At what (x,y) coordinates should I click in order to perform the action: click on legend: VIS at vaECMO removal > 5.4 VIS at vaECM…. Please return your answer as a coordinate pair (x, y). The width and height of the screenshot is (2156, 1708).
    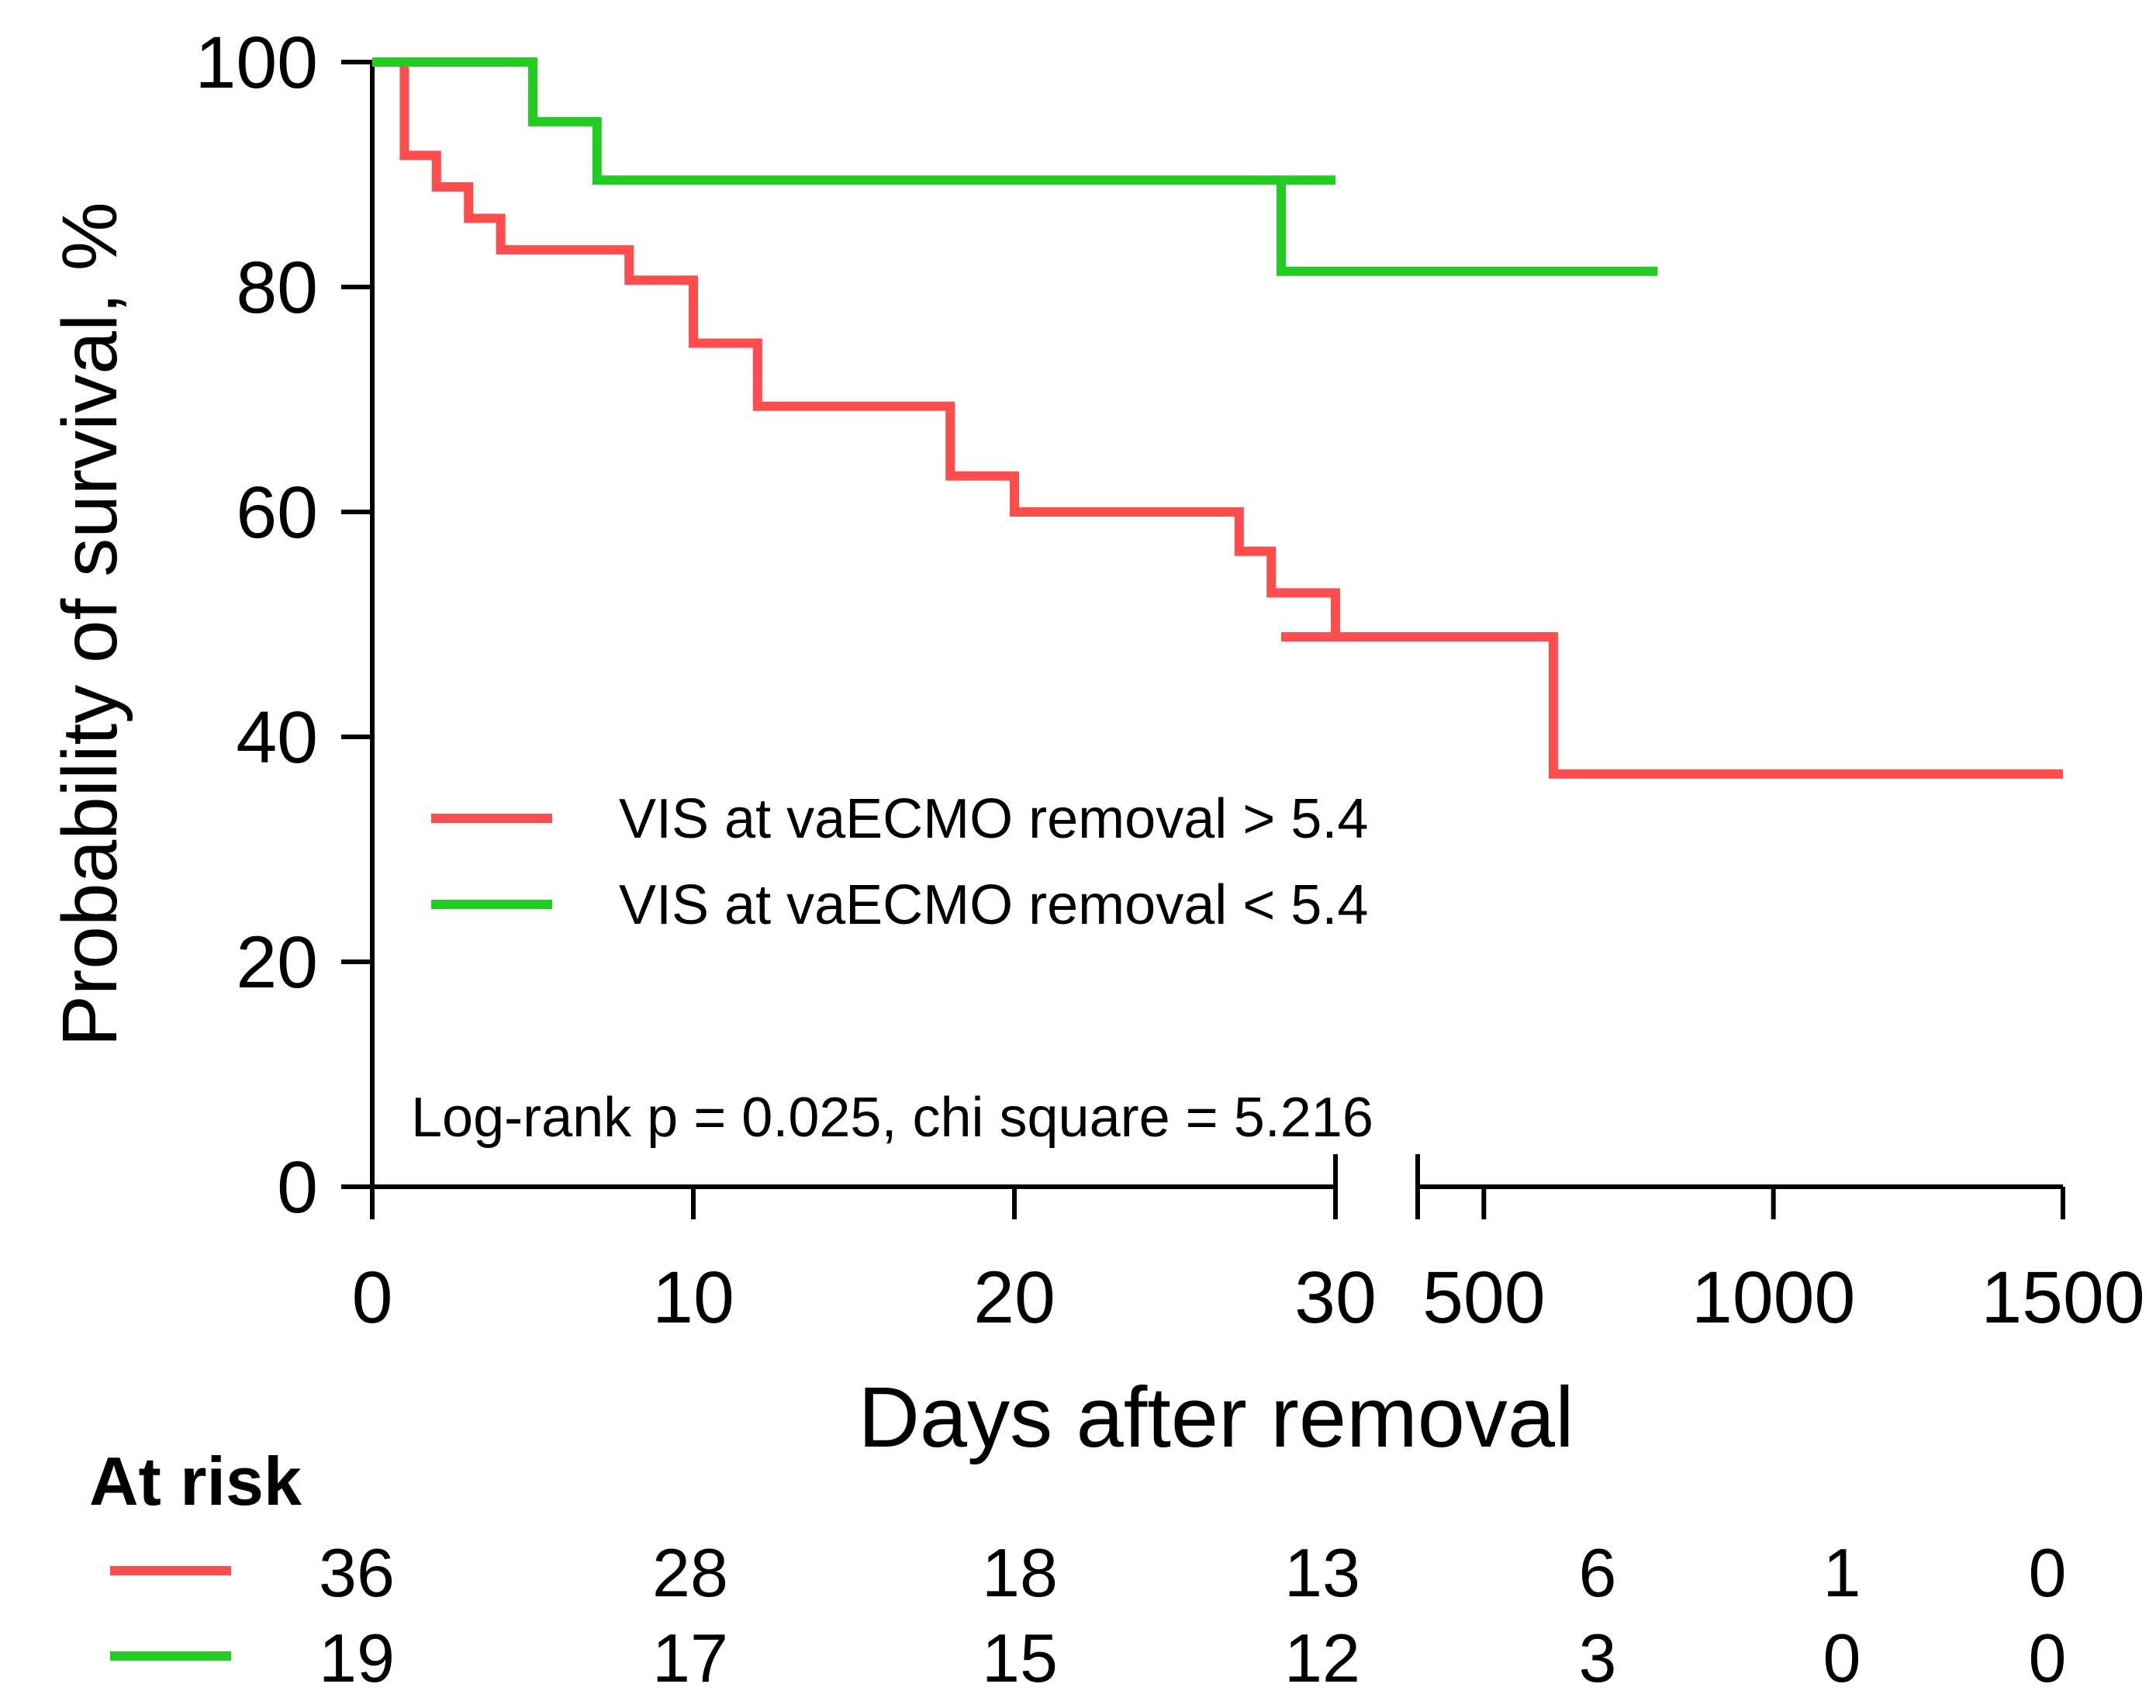
    Looking at the image, I should click on (899, 862).